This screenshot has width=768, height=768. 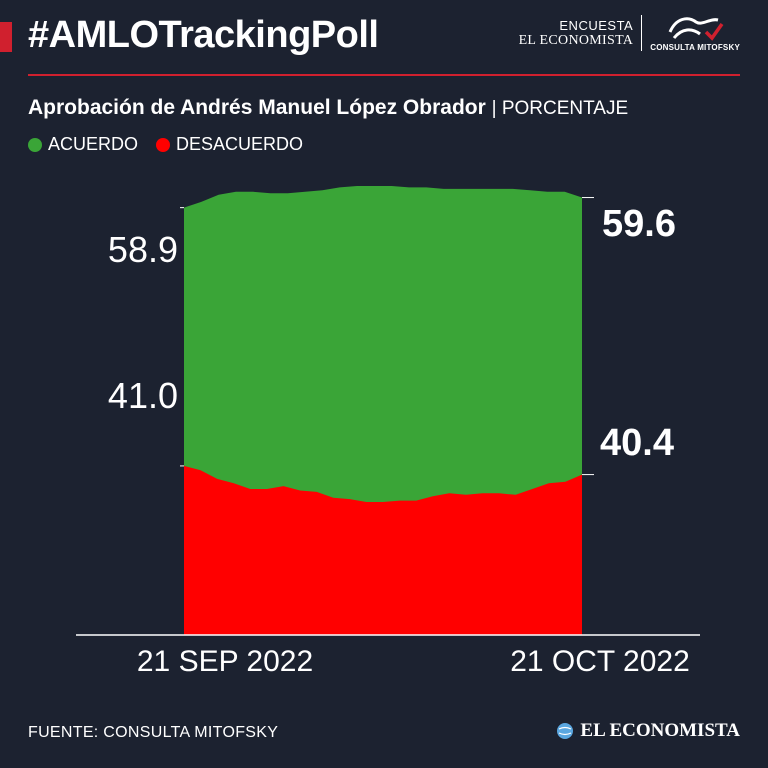 What do you see at coordinates (660, 730) in the screenshot?
I see `footer-logo-text: EL ECONOMISTA` at bounding box center [660, 730].